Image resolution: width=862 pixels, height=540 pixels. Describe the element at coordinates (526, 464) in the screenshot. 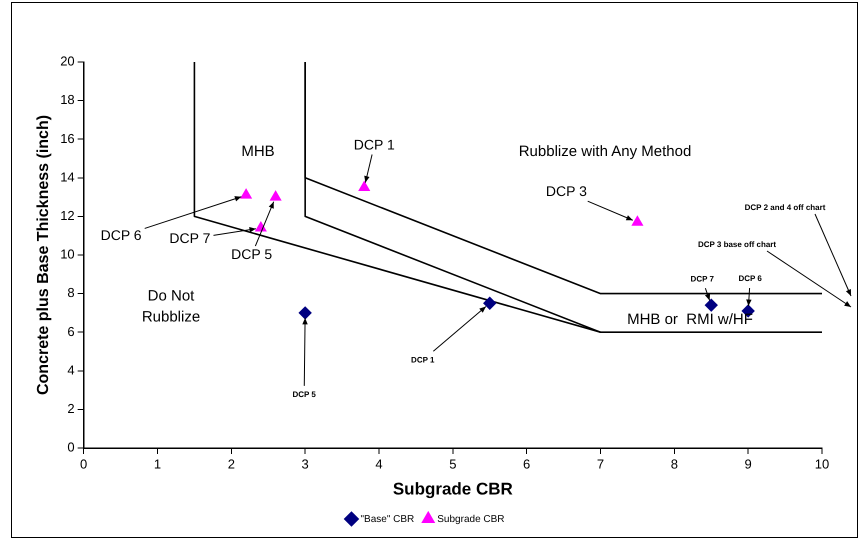

I see `x-tick-label: 6` at that location.